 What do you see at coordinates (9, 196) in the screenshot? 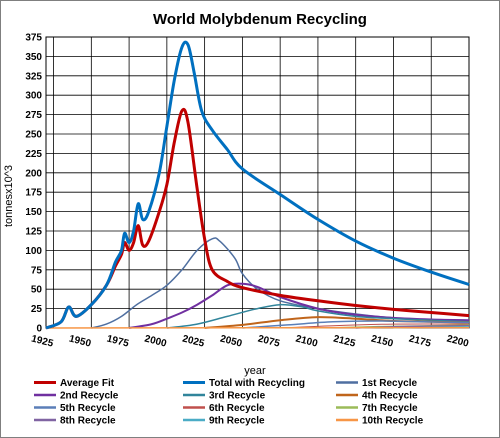
I see `y-axis-label: tonnesx10^3` at bounding box center [9, 196].